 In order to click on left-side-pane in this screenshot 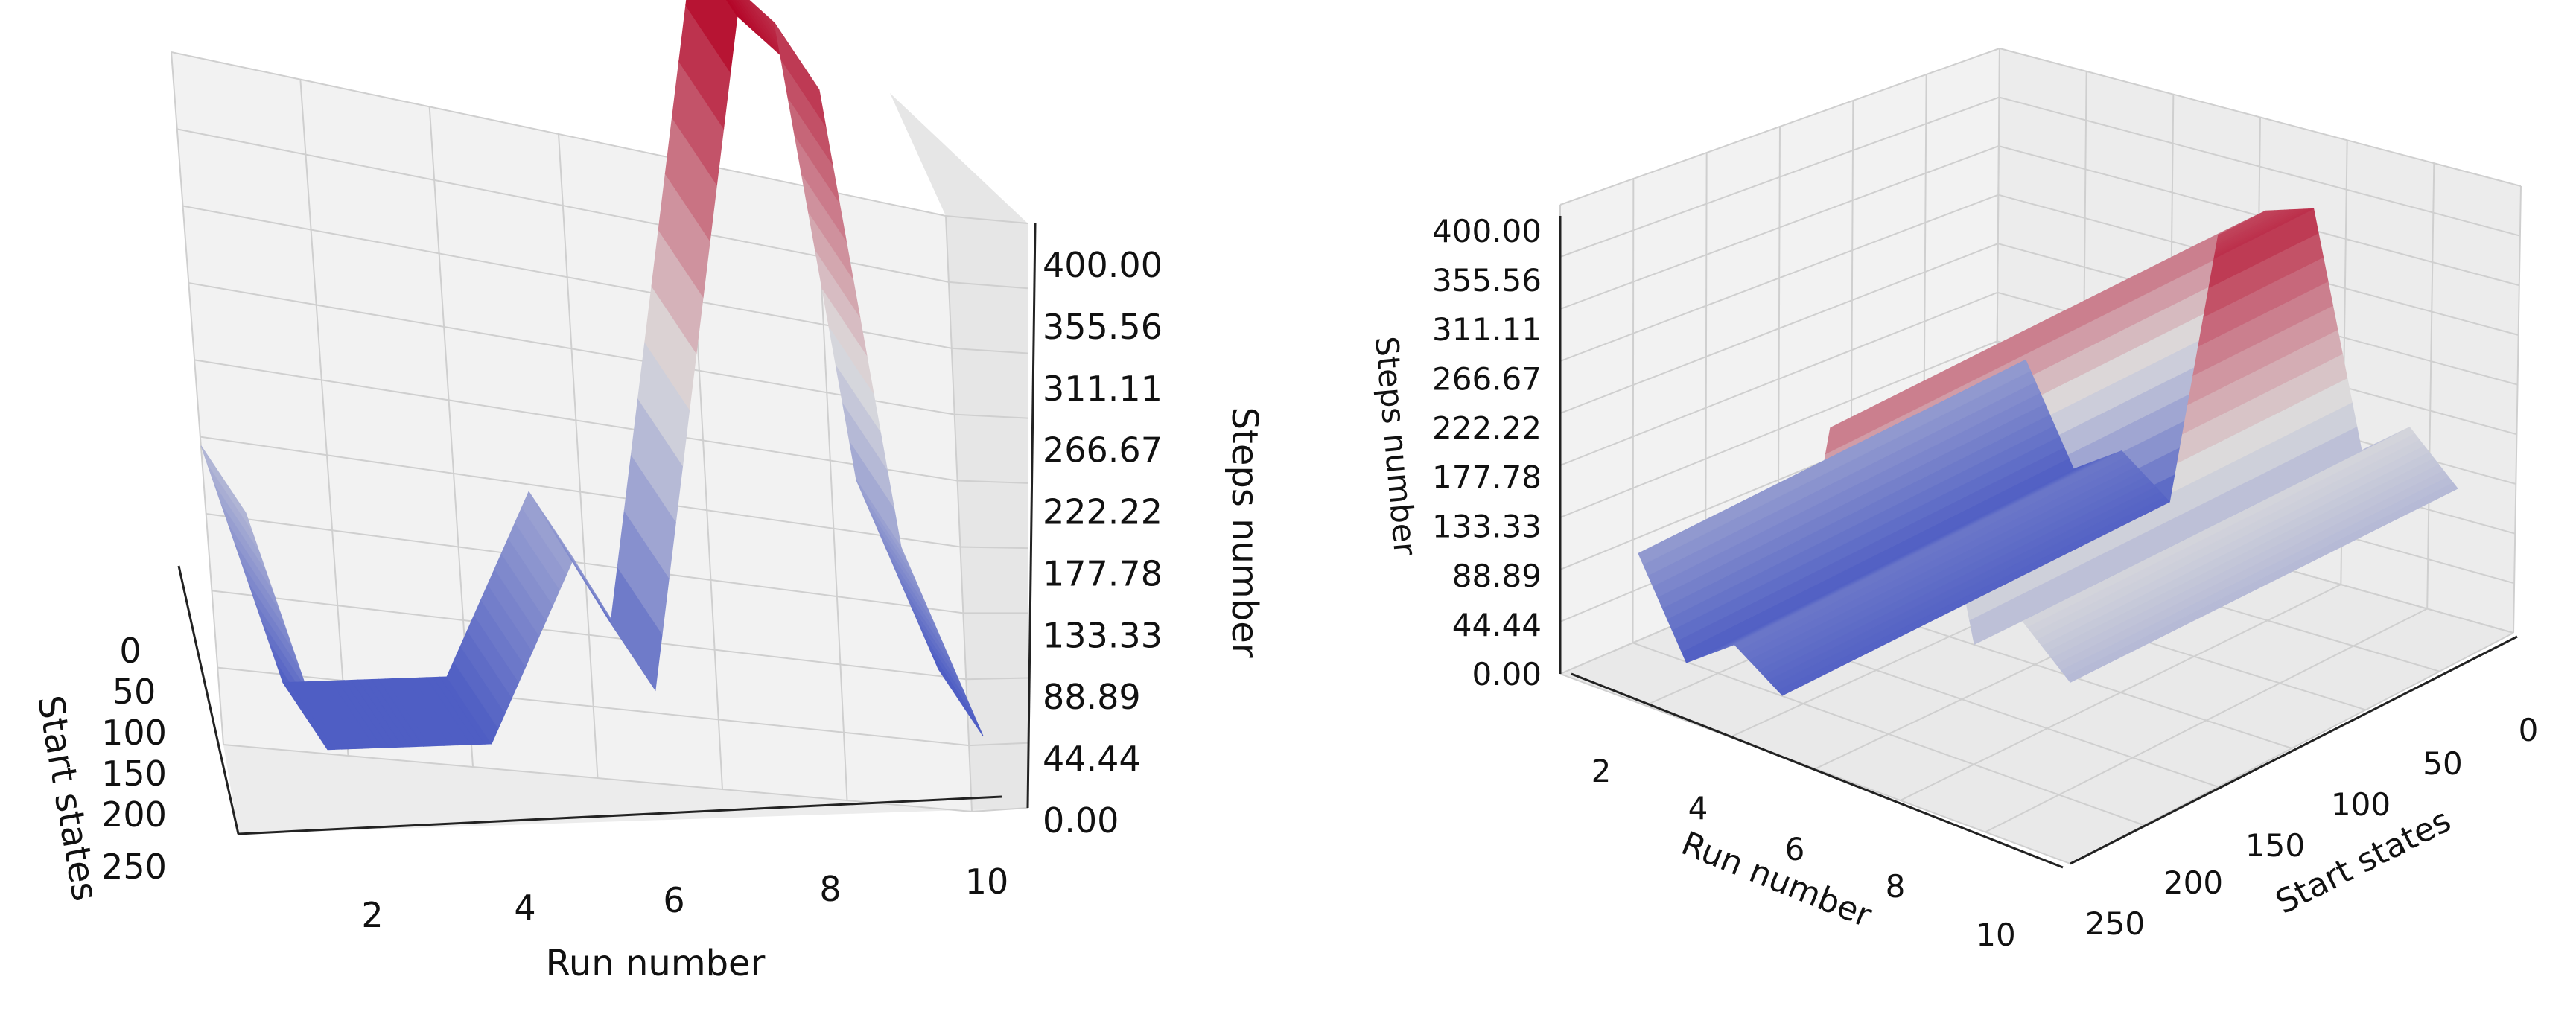, I will do `click(959, 452)`.